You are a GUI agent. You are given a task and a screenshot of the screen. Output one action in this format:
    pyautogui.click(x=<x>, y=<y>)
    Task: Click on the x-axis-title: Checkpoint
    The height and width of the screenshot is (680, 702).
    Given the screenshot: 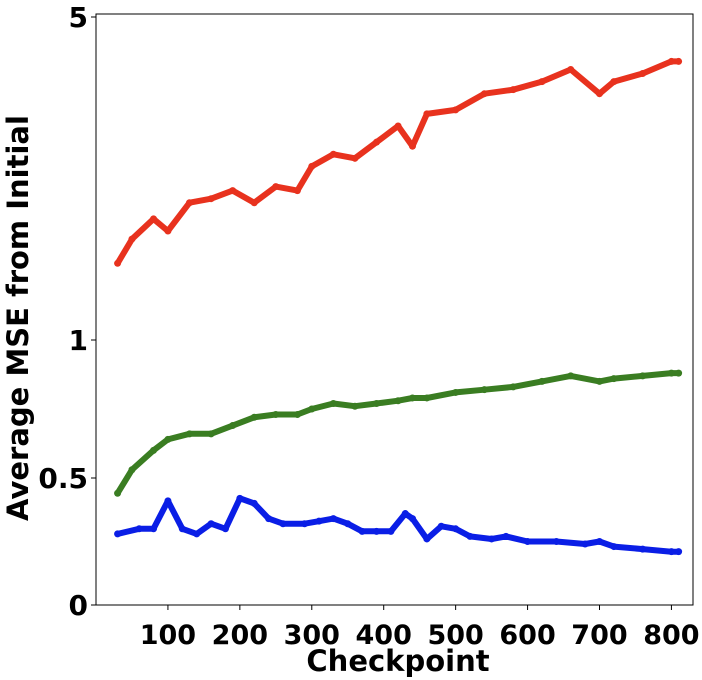 What is the action you would take?
    pyautogui.click(x=397, y=661)
    